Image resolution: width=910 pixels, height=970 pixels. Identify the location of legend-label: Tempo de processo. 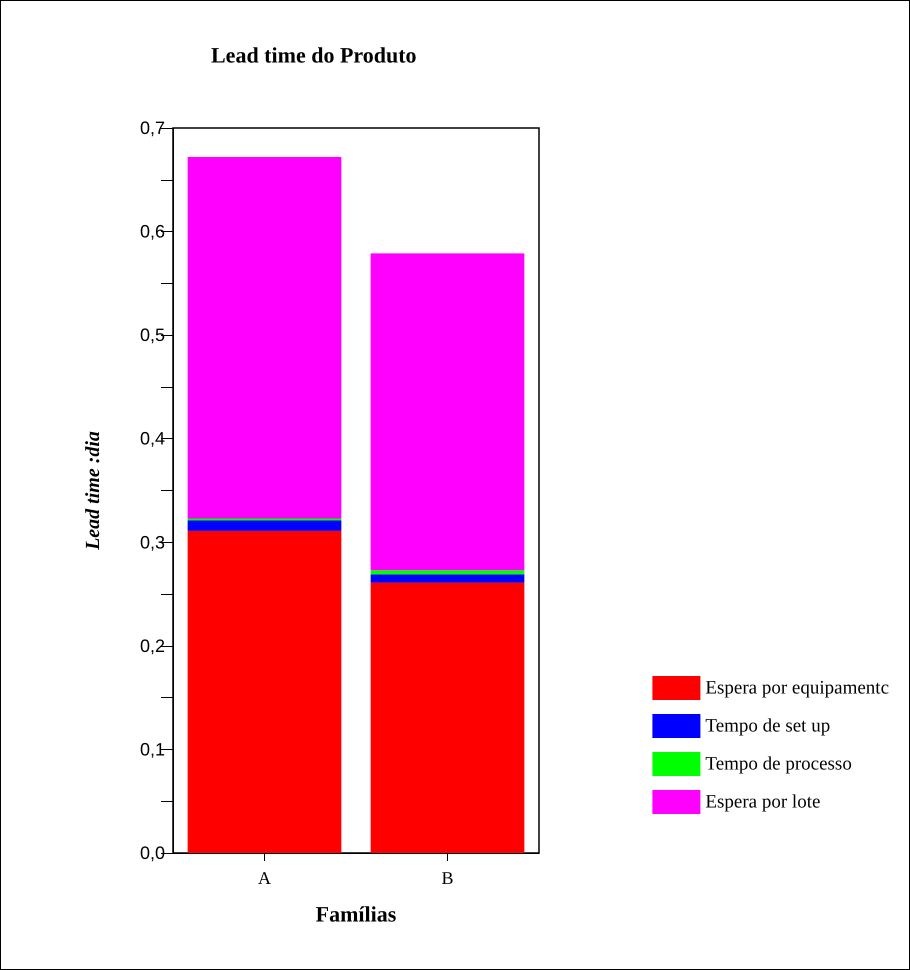
(778, 764).